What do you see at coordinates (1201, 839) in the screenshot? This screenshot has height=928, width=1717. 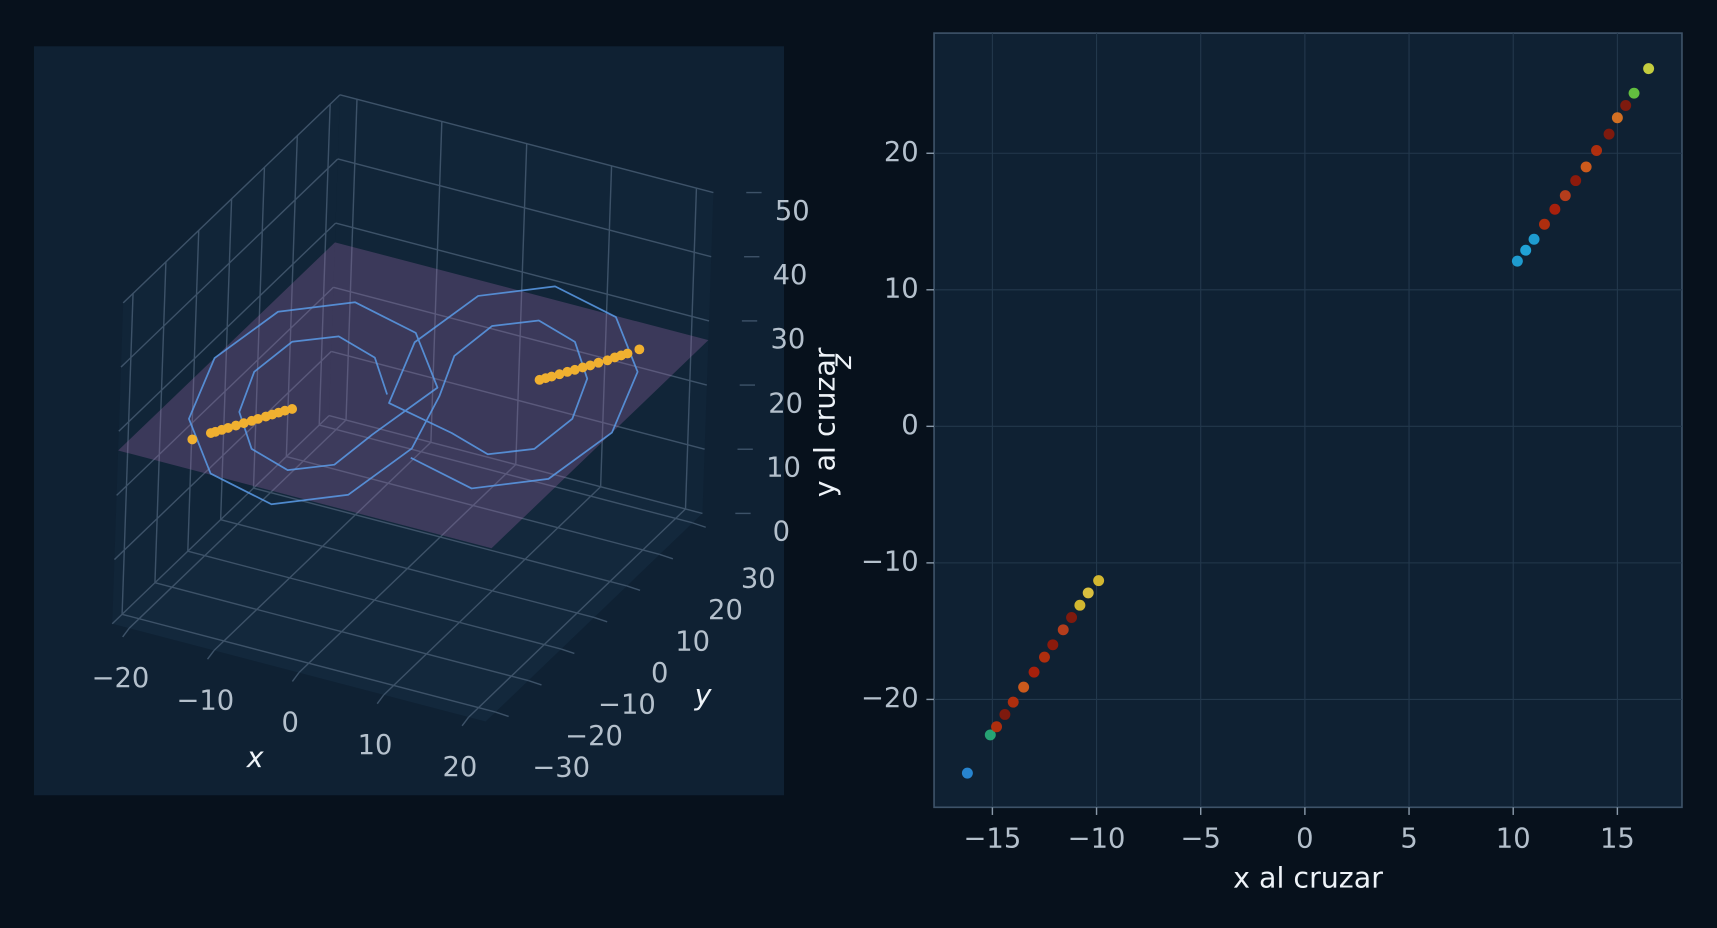 I see `x-tick-label: −5` at bounding box center [1201, 839].